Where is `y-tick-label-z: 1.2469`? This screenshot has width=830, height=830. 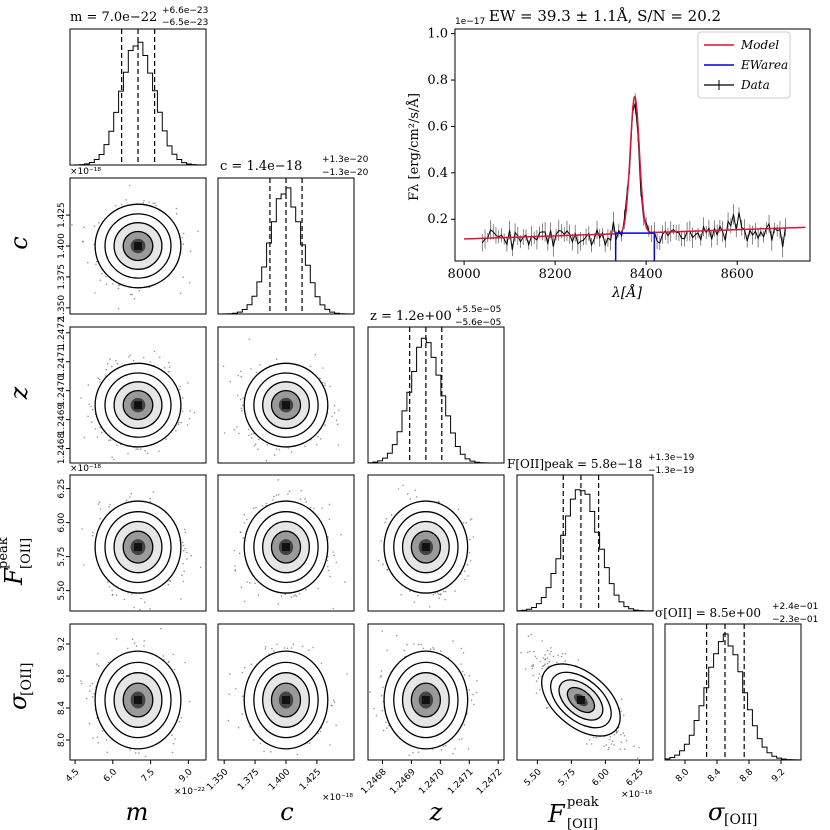 y-tick-label-z: 1.2469 is located at coordinates (62, 420).